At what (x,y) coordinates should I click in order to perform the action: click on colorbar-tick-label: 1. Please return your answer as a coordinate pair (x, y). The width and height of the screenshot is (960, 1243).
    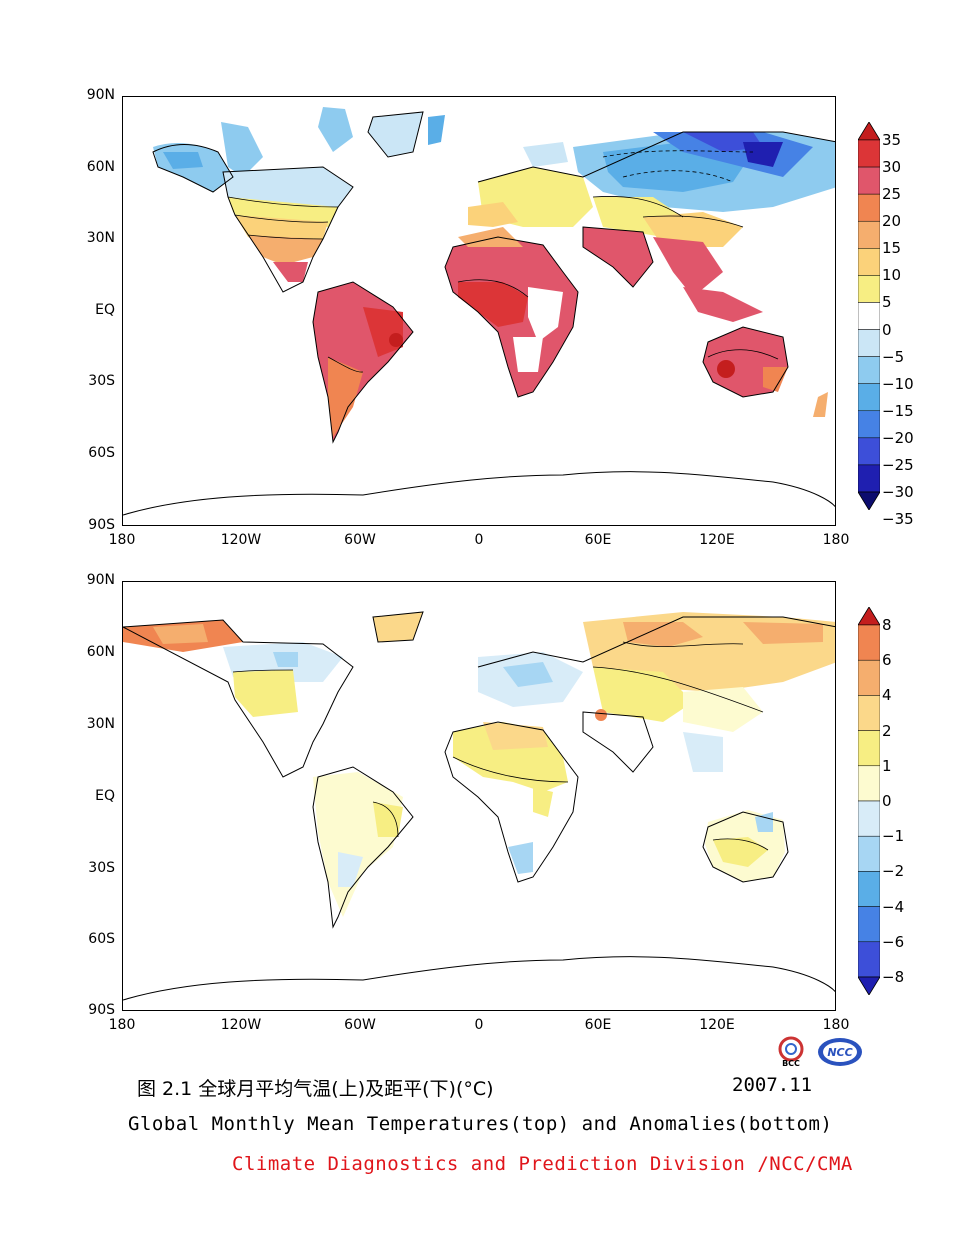
    Looking at the image, I should click on (887, 765).